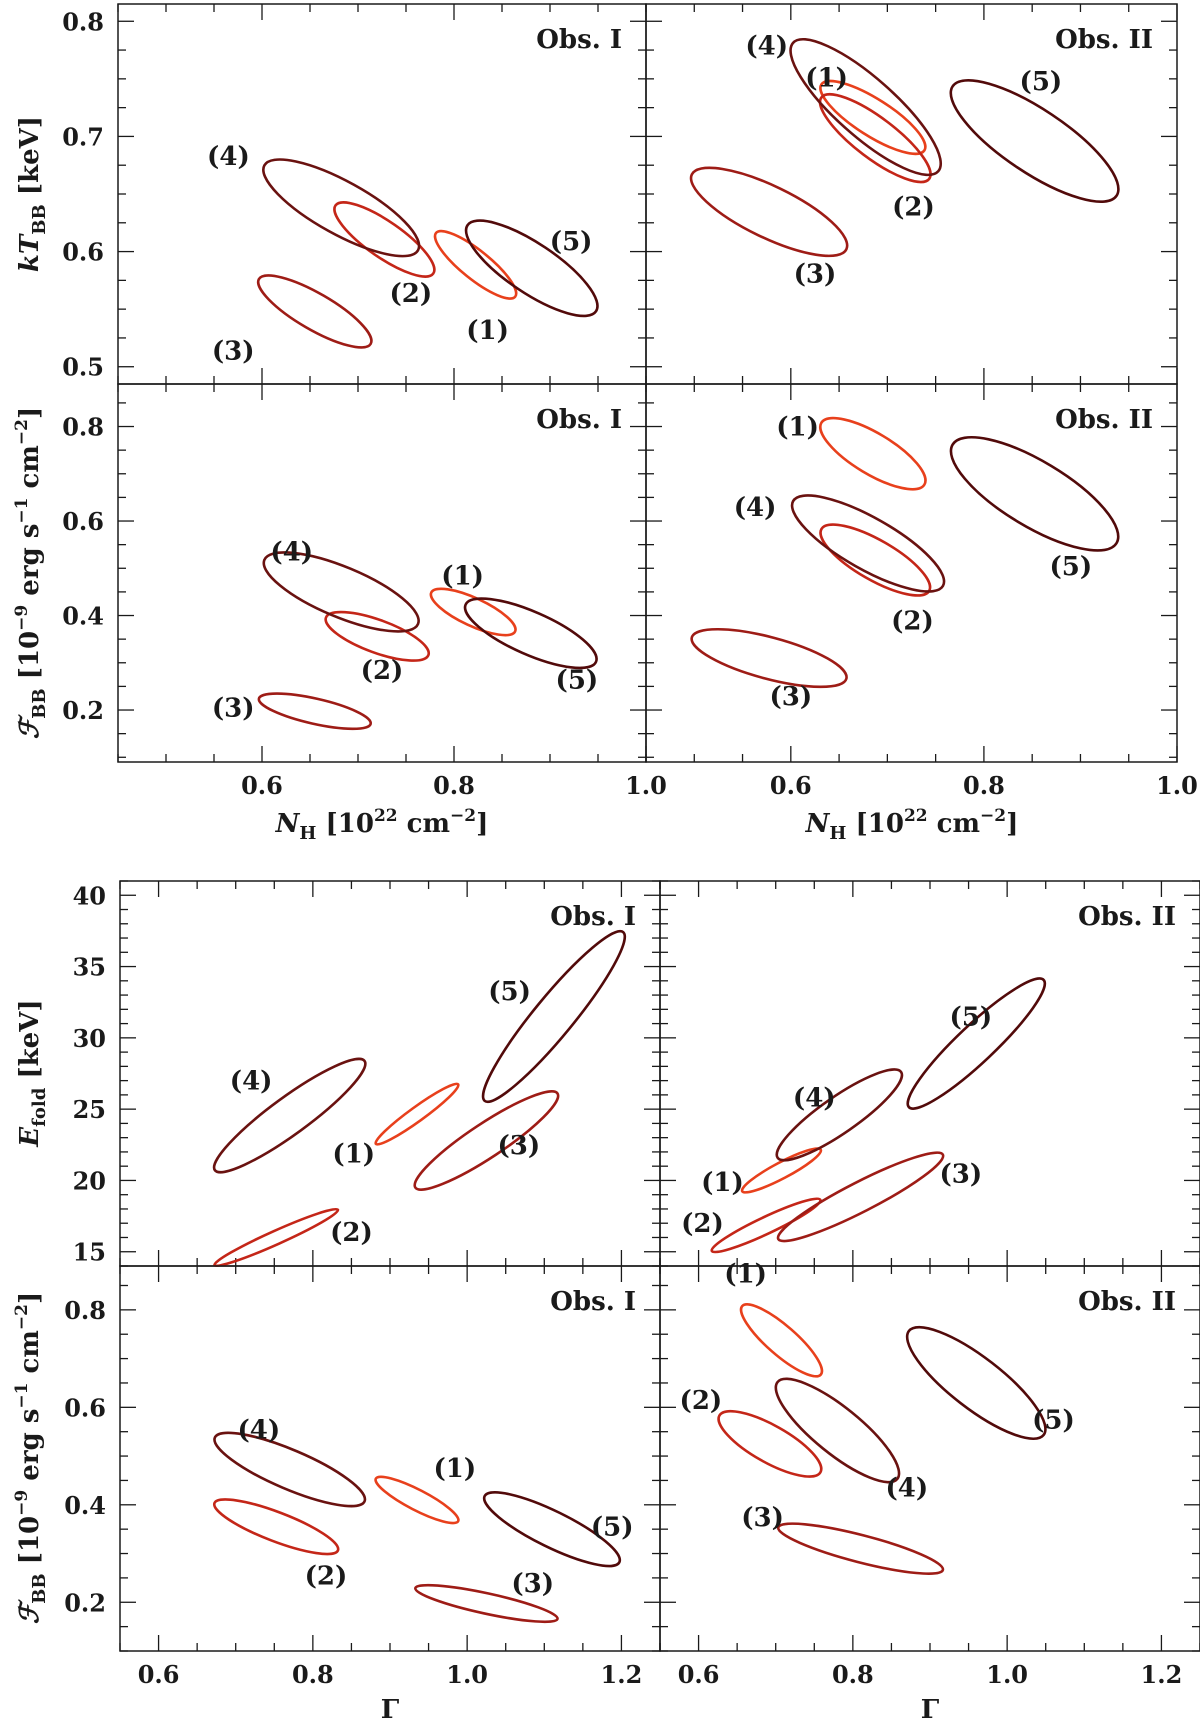  What do you see at coordinates (83, 367) in the screenshot?
I see `y-tick-label: 0.5` at bounding box center [83, 367].